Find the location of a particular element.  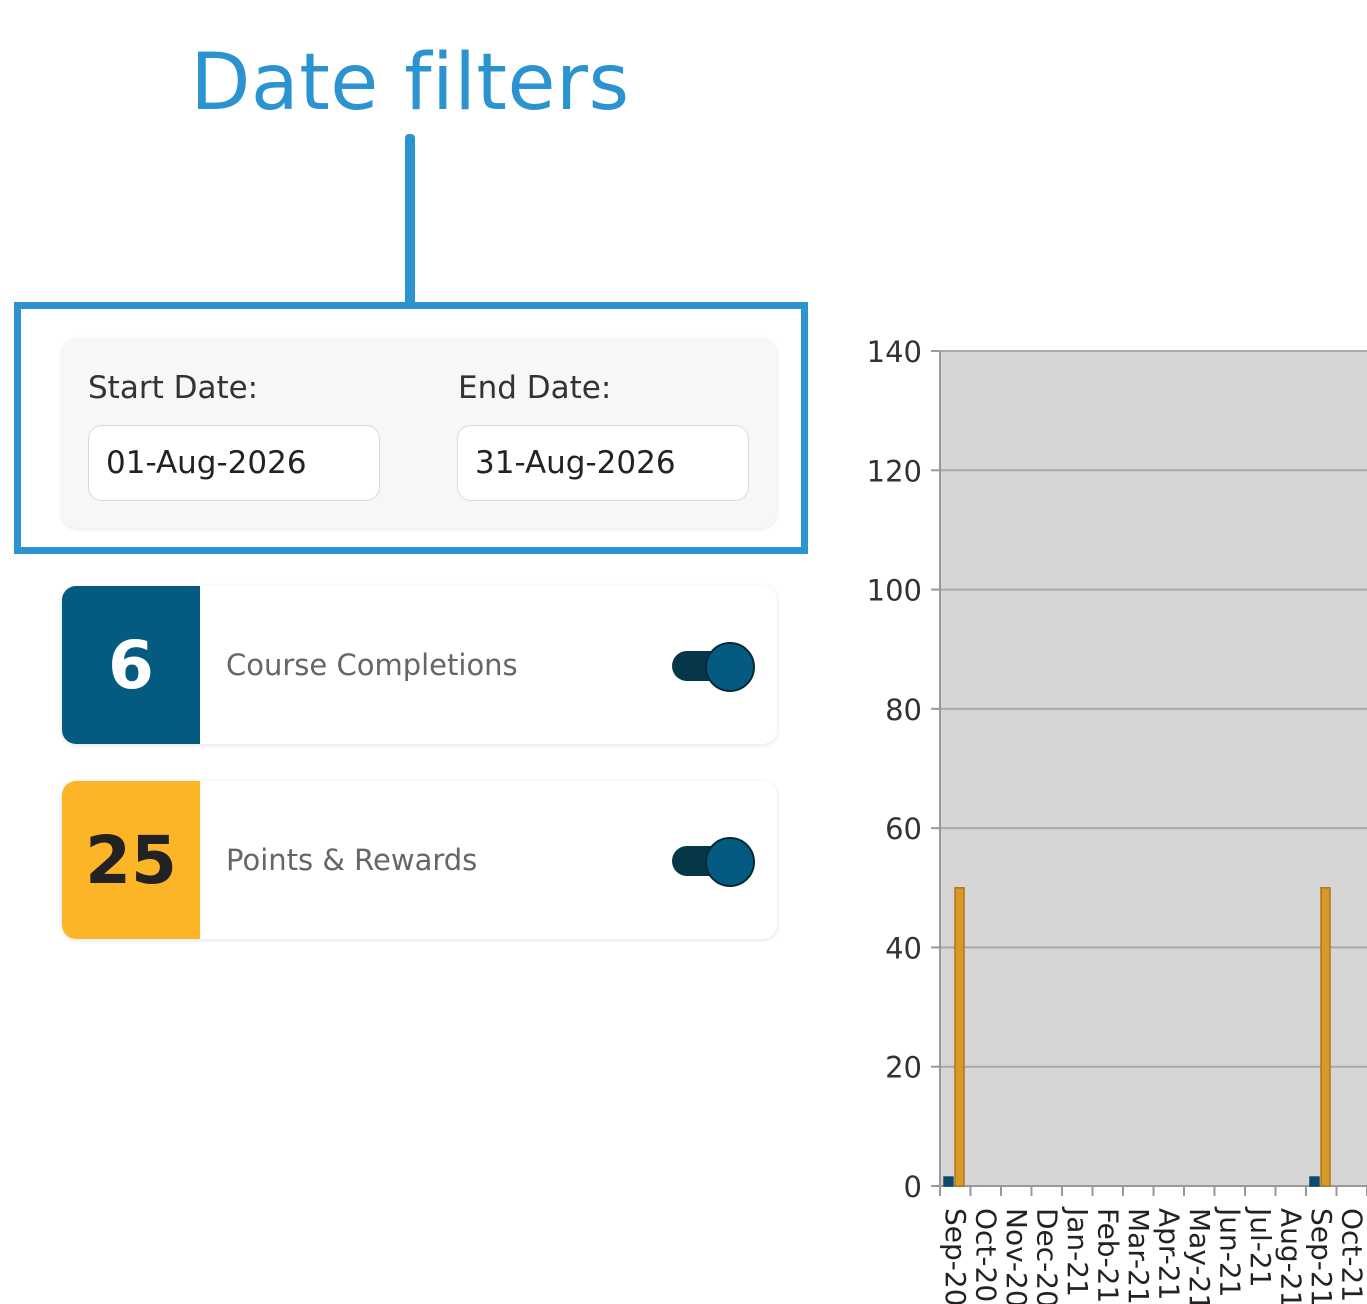

x-tick-label: Apr-21 is located at coordinates (1169, 1254).